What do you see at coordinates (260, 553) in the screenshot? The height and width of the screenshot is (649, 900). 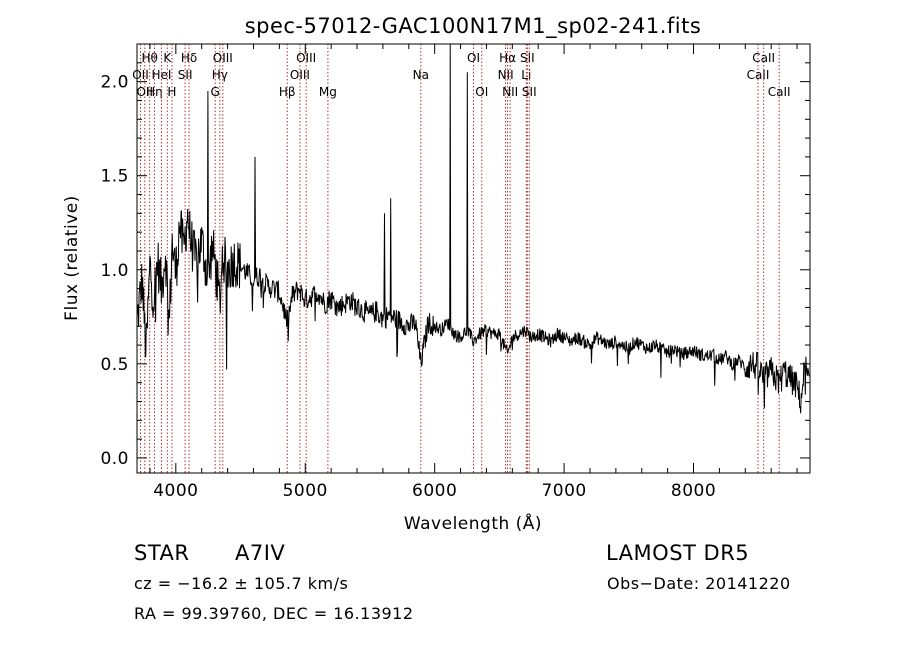 I see `object-subclass: A7IV` at bounding box center [260, 553].